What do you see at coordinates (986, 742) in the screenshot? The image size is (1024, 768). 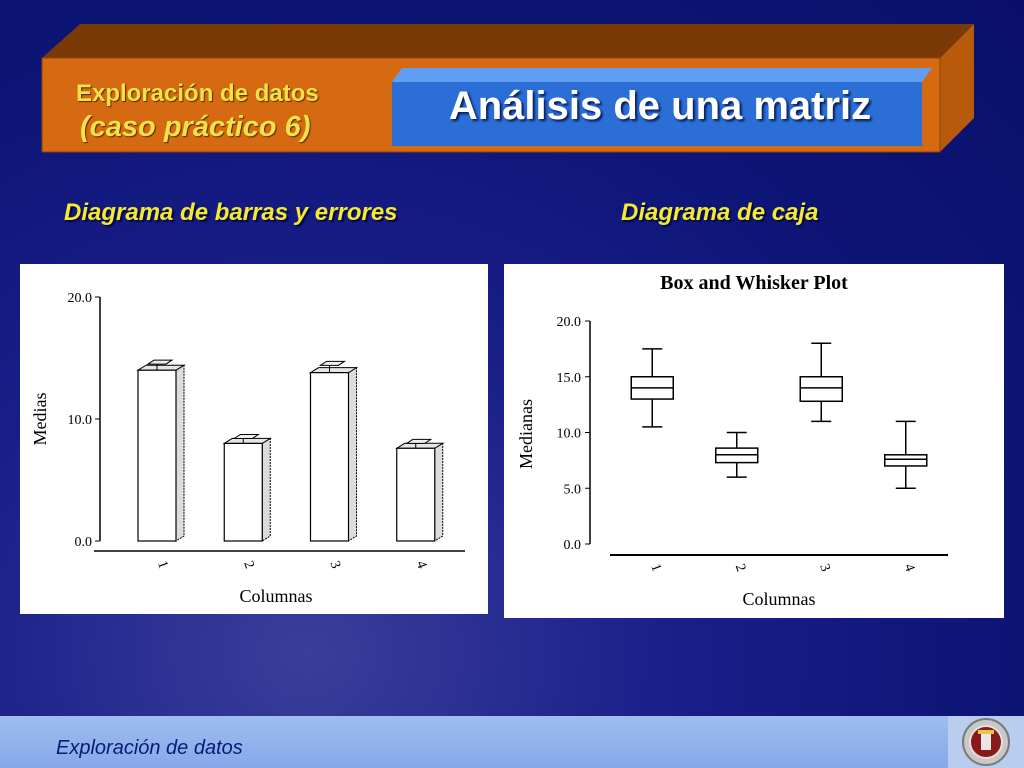 I see `university-seal-icon` at bounding box center [986, 742].